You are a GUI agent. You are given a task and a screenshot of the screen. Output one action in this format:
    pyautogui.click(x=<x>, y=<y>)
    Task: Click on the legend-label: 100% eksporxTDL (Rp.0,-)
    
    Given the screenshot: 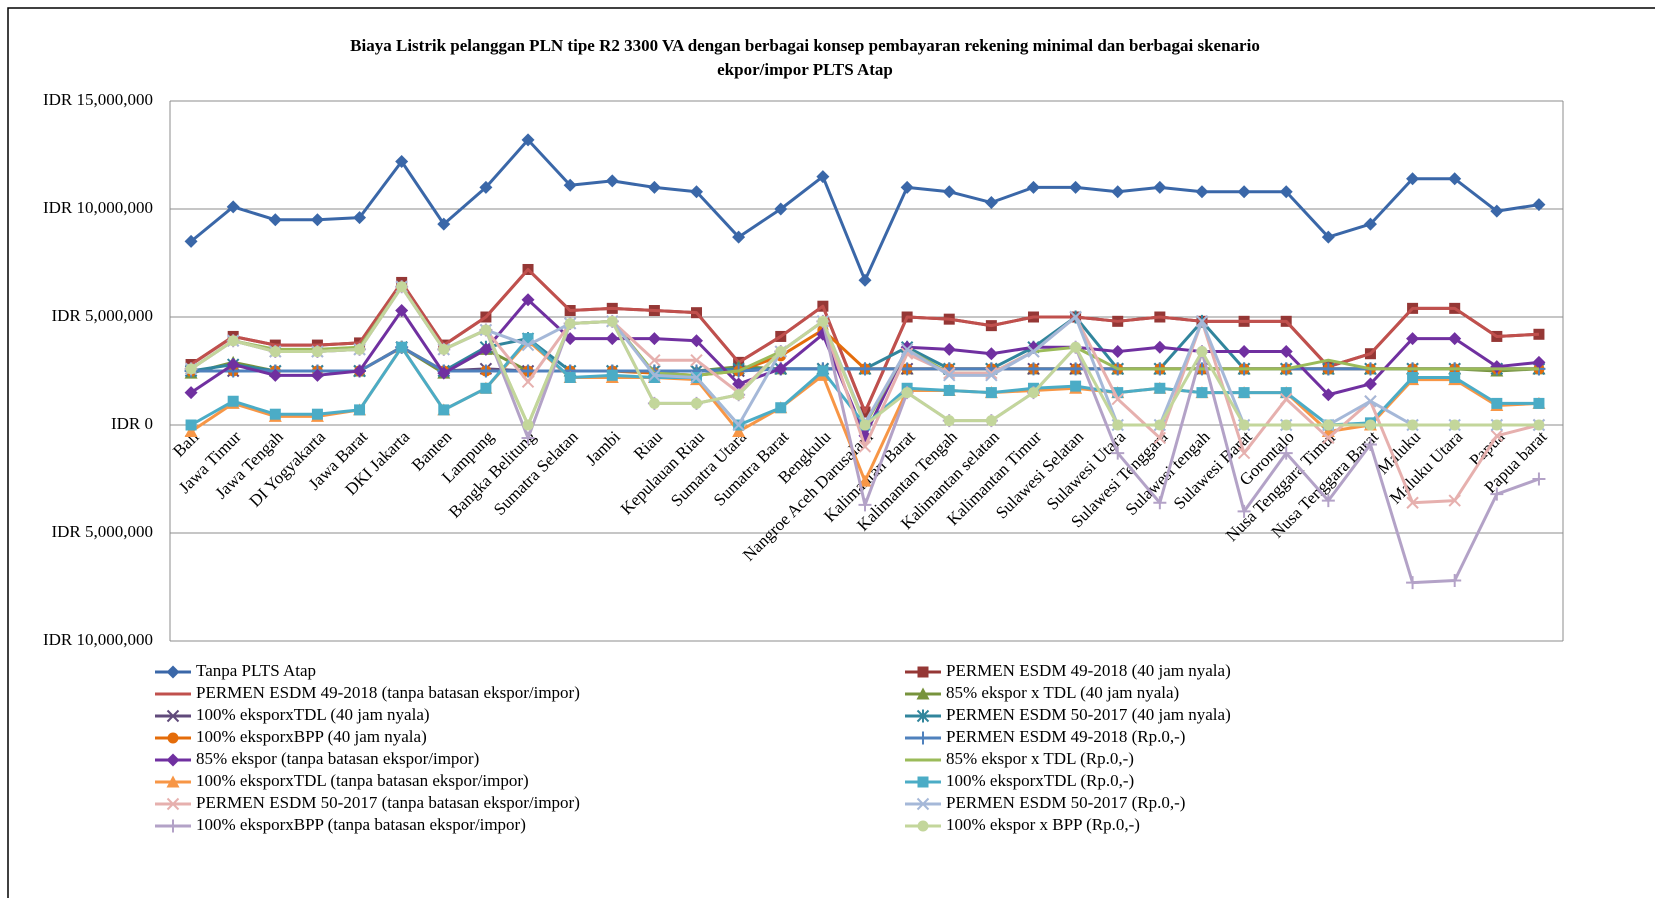 What is the action you would take?
    pyautogui.click(x=1040, y=780)
    